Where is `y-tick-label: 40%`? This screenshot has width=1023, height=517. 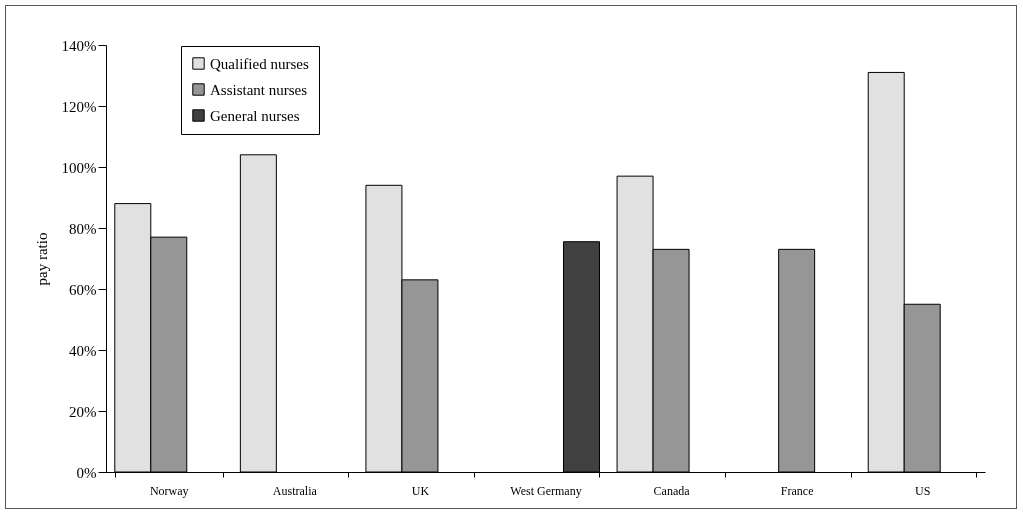
y-tick-label: 40% is located at coordinates (83, 350).